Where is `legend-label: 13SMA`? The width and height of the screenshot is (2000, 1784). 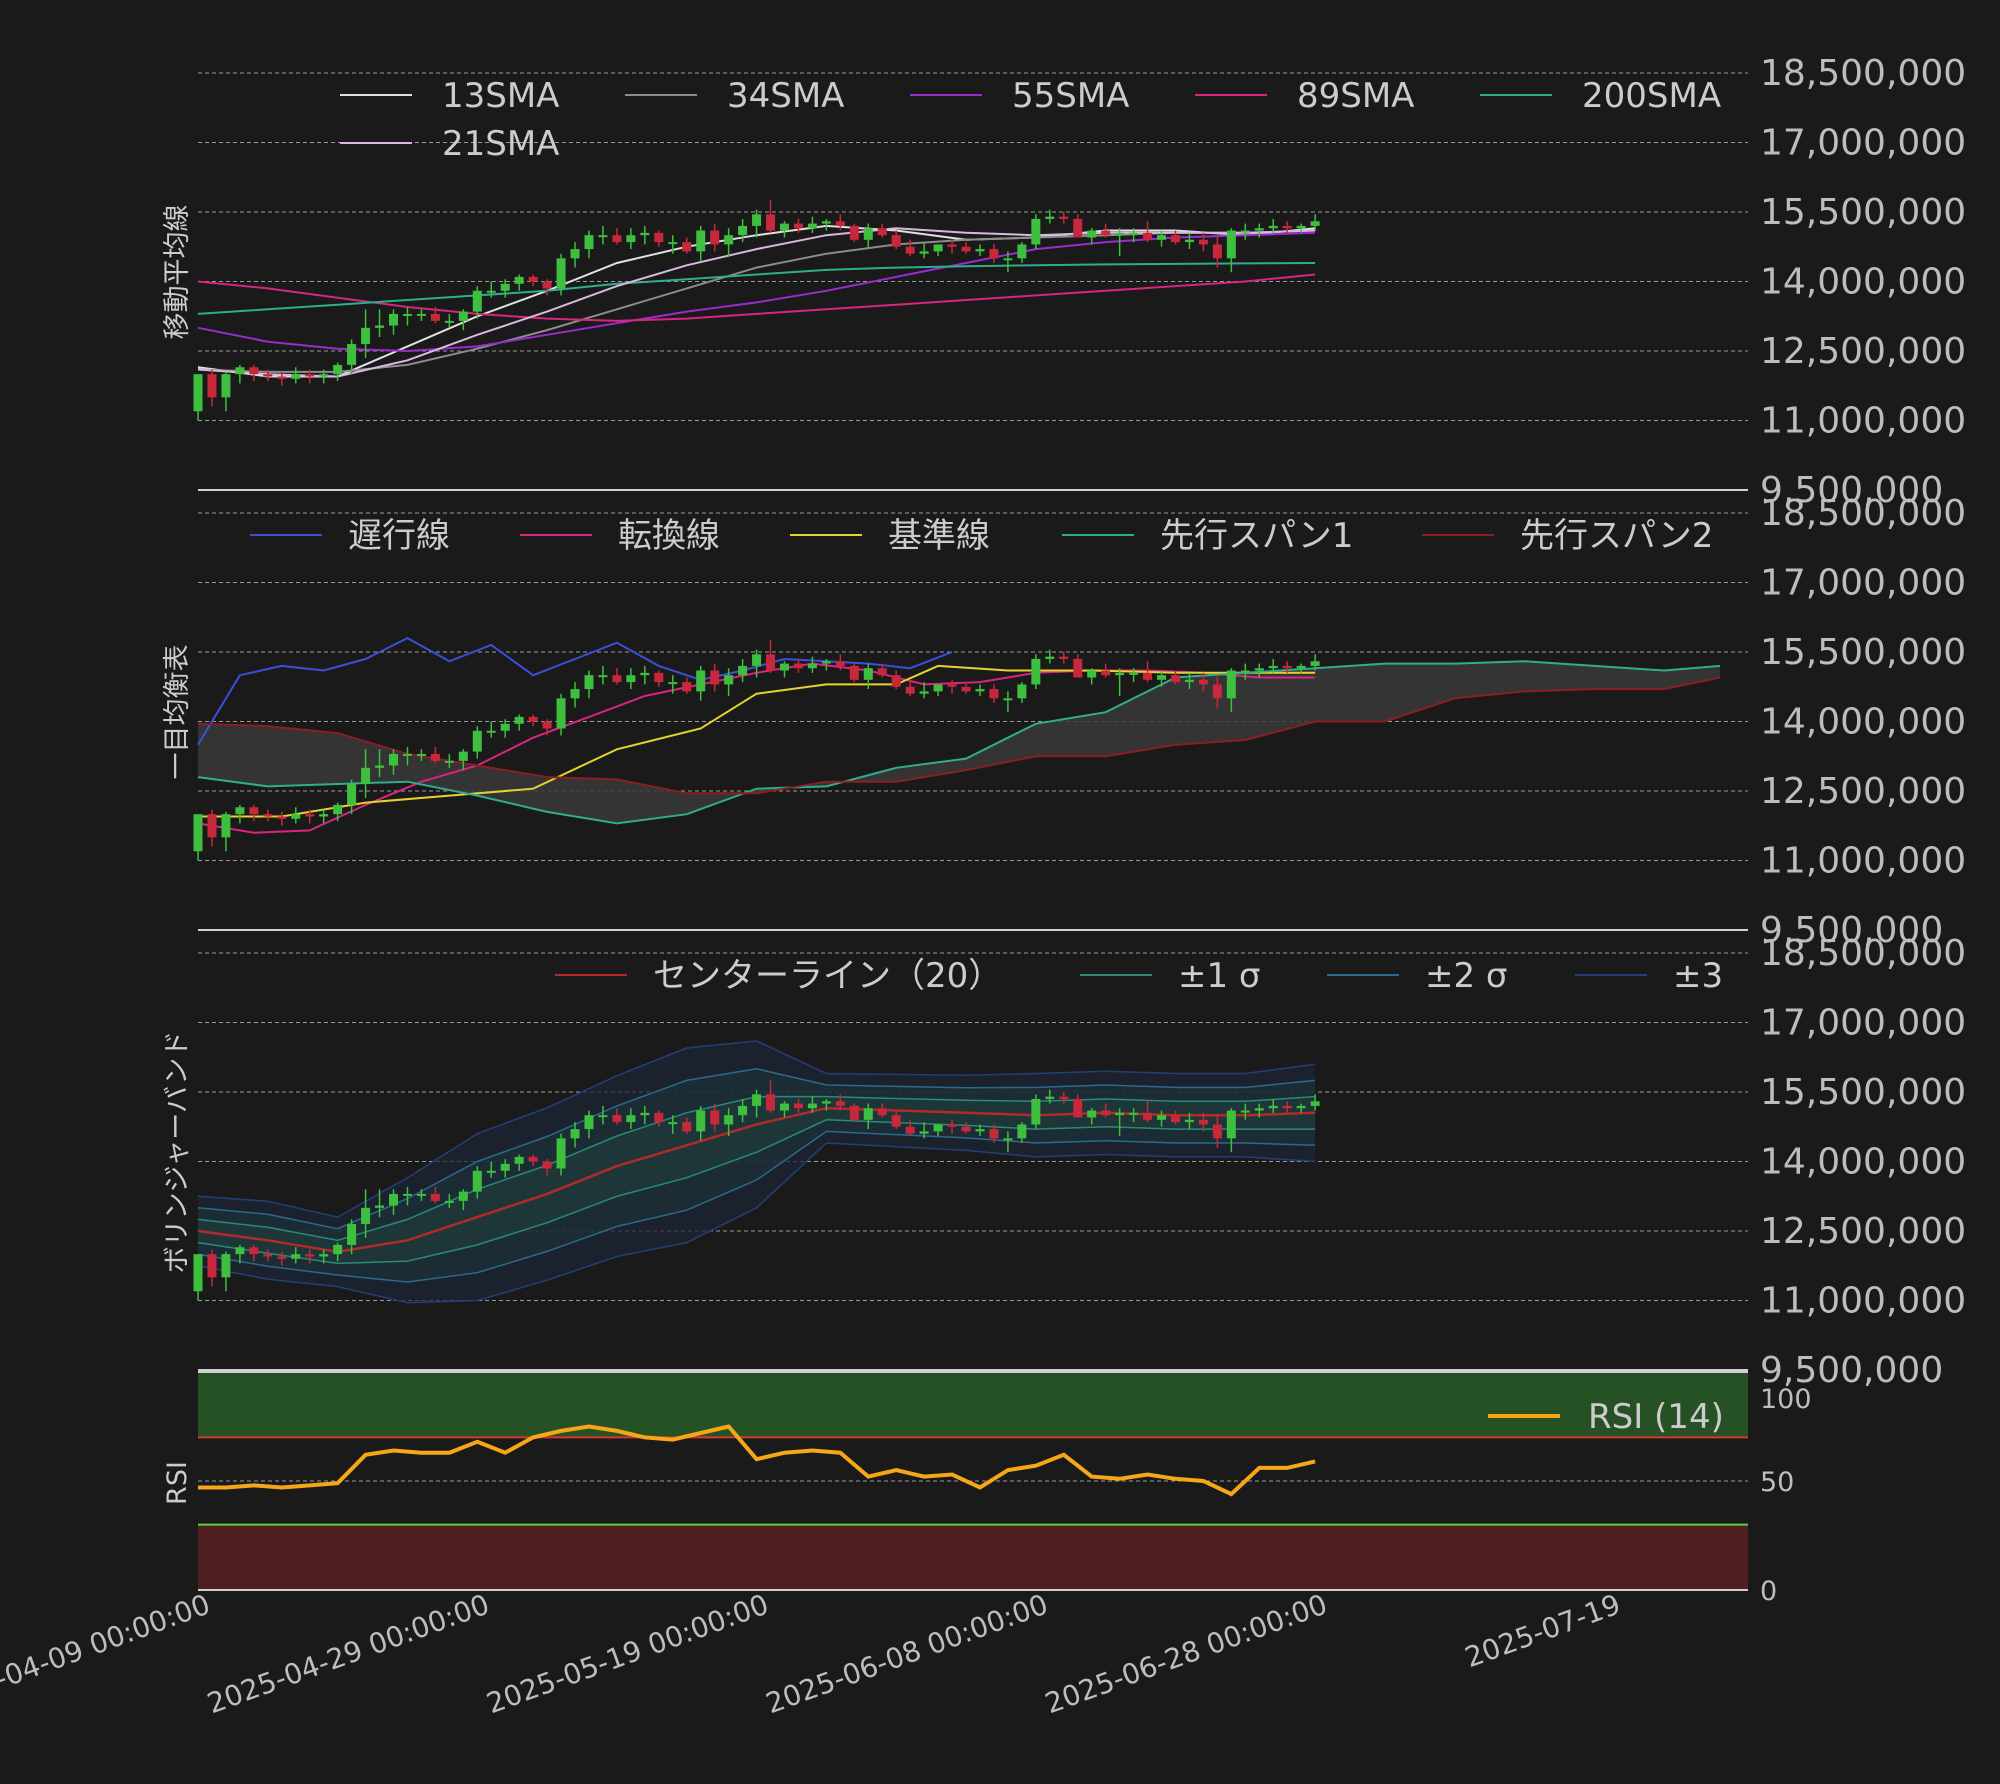
legend-label: 13SMA is located at coordinates (500, 96).